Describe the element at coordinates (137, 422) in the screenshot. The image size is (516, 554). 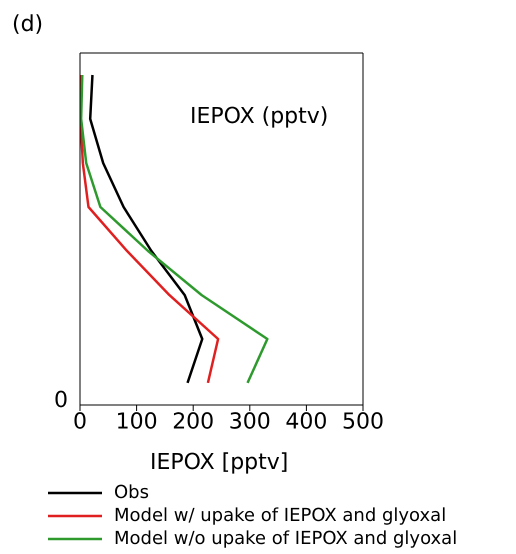
I see `x-tick-label: 100` at that location.